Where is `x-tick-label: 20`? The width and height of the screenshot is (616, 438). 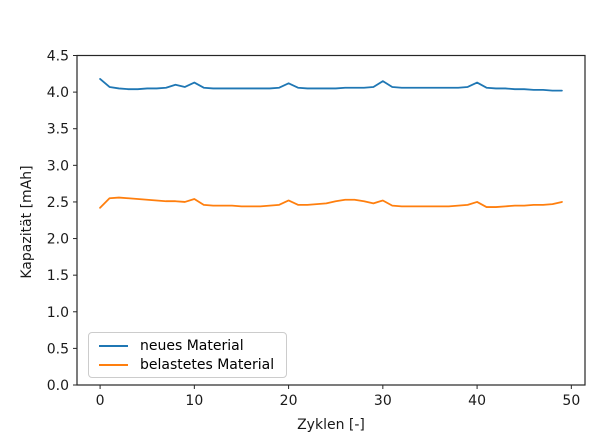
x-tick-label: 20 is located at coordinates (289, 401).